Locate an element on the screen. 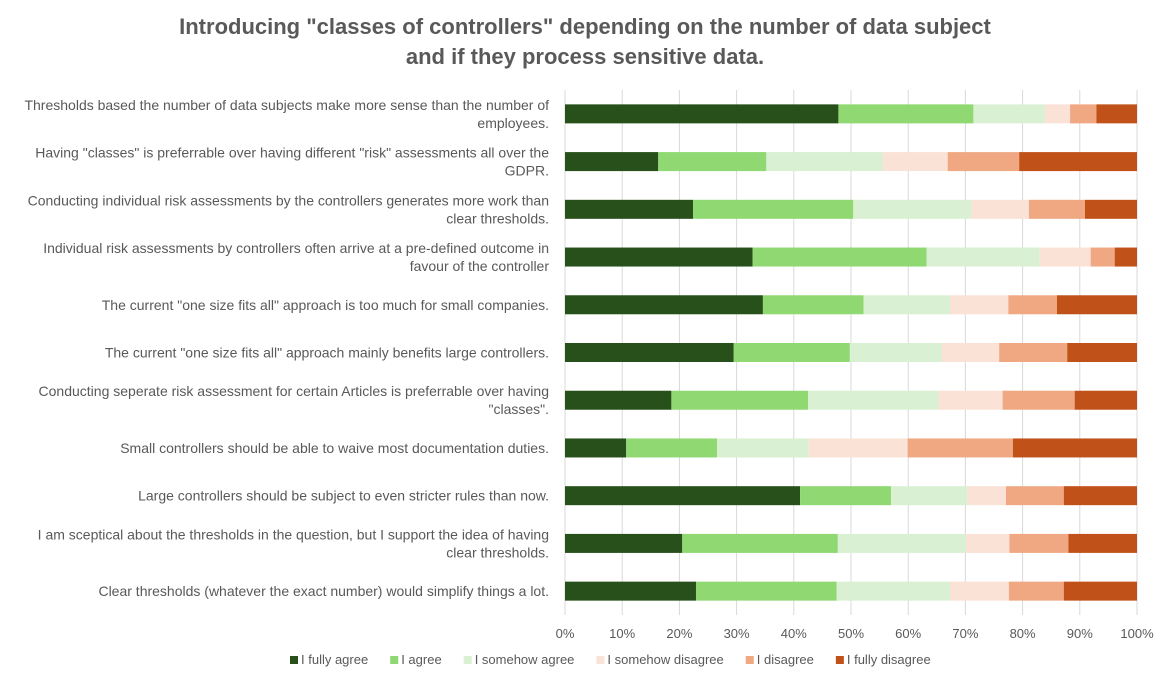  category-label: GDPR. is located at coordinates (527, 171).